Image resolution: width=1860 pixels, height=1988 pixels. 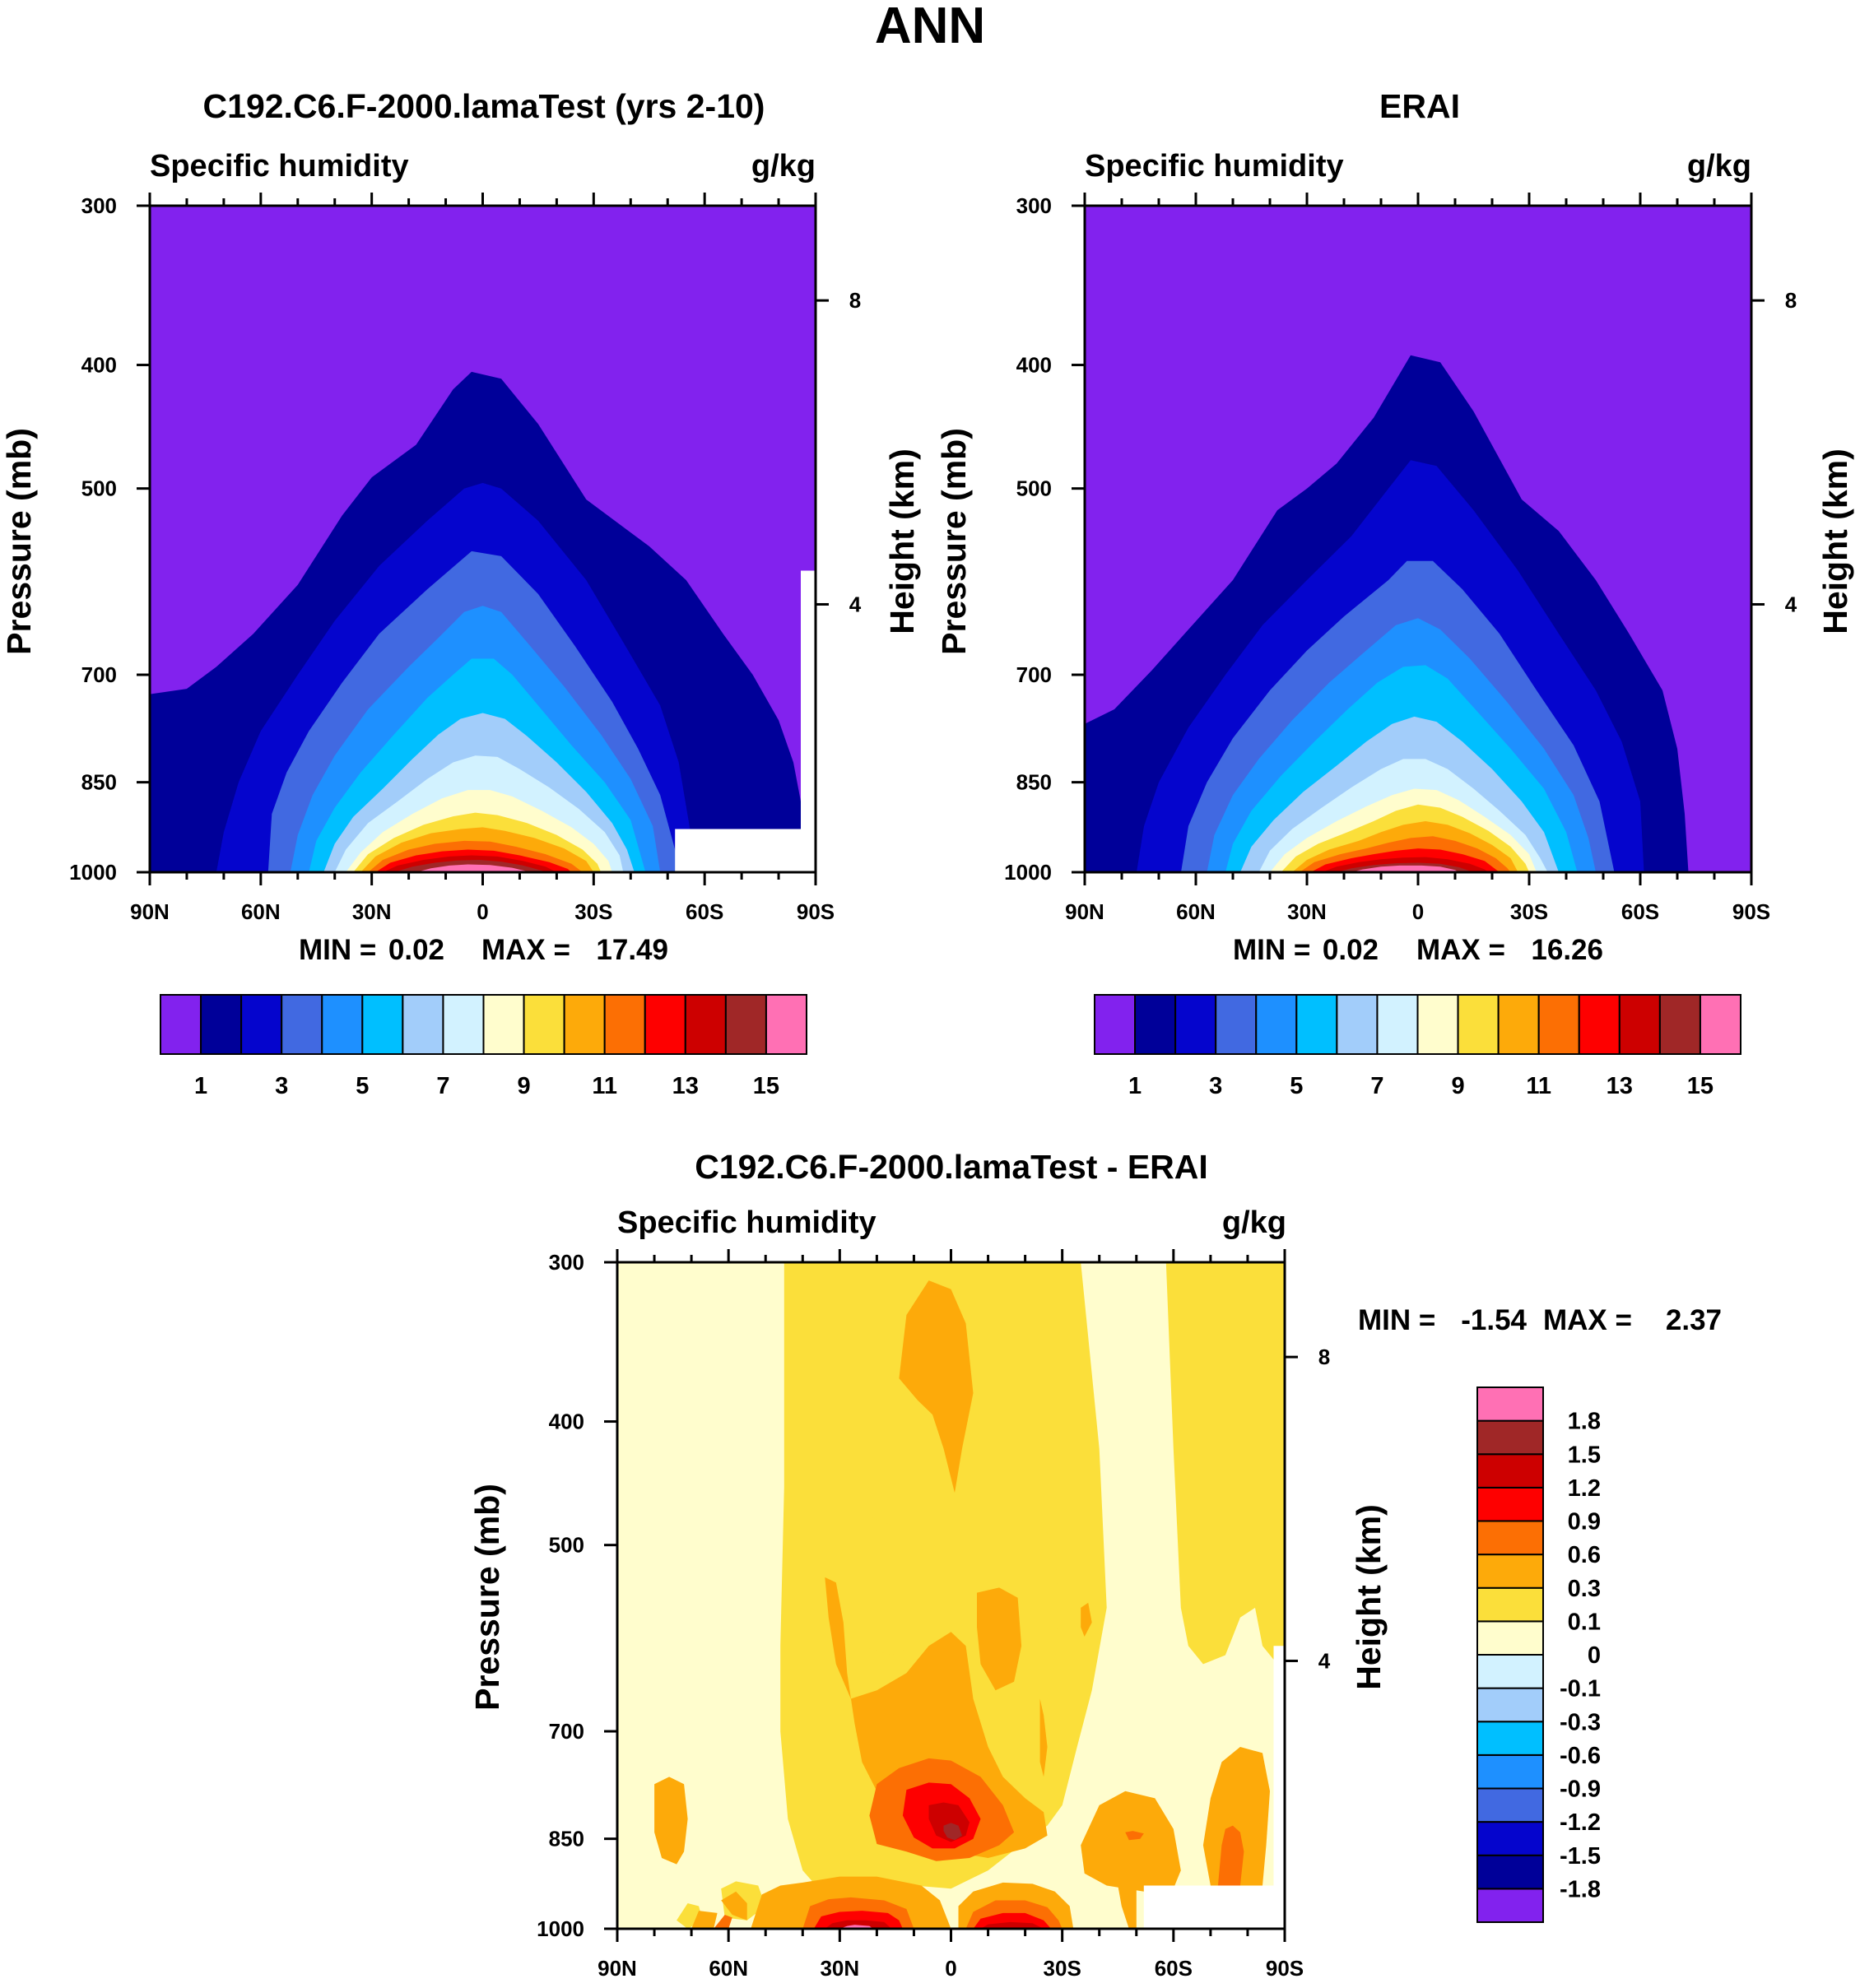 I want to click on colorbar-label: 13, so click(x=685, y=1086).